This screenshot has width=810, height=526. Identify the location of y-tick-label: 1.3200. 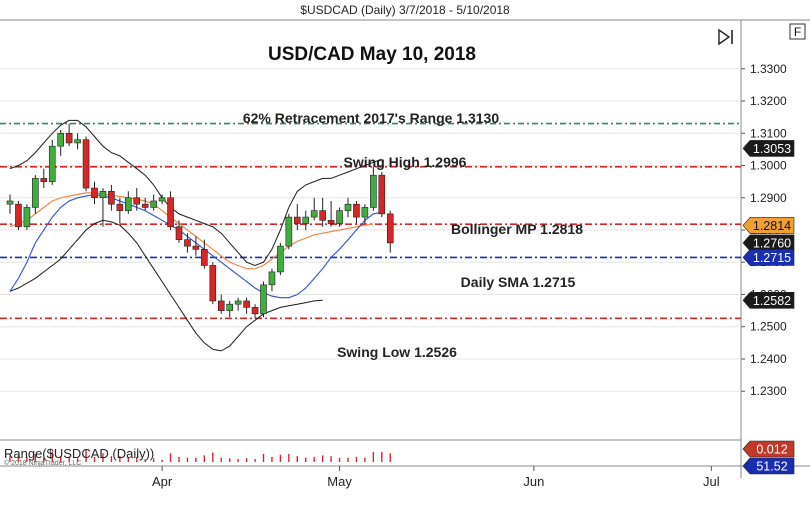
(768, 101).